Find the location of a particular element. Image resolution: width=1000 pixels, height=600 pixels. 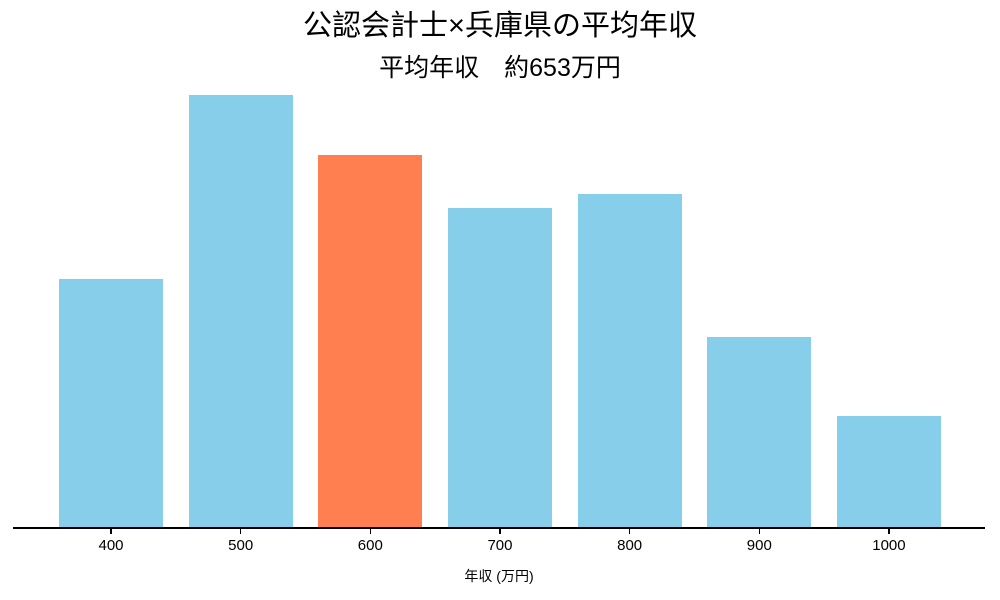

tick-label-600: 600 is located at coordinates (370, 545).